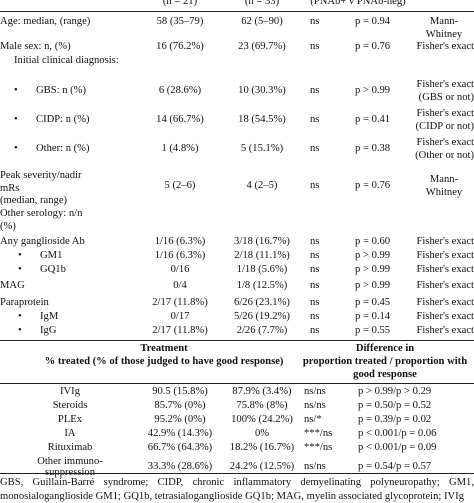 The height and width of the screenshot is (503, 474). Describe the element at coordinates (262, 466) in the screenshot. I see `cell-neg: 24.2% (12.5%)` at that location.